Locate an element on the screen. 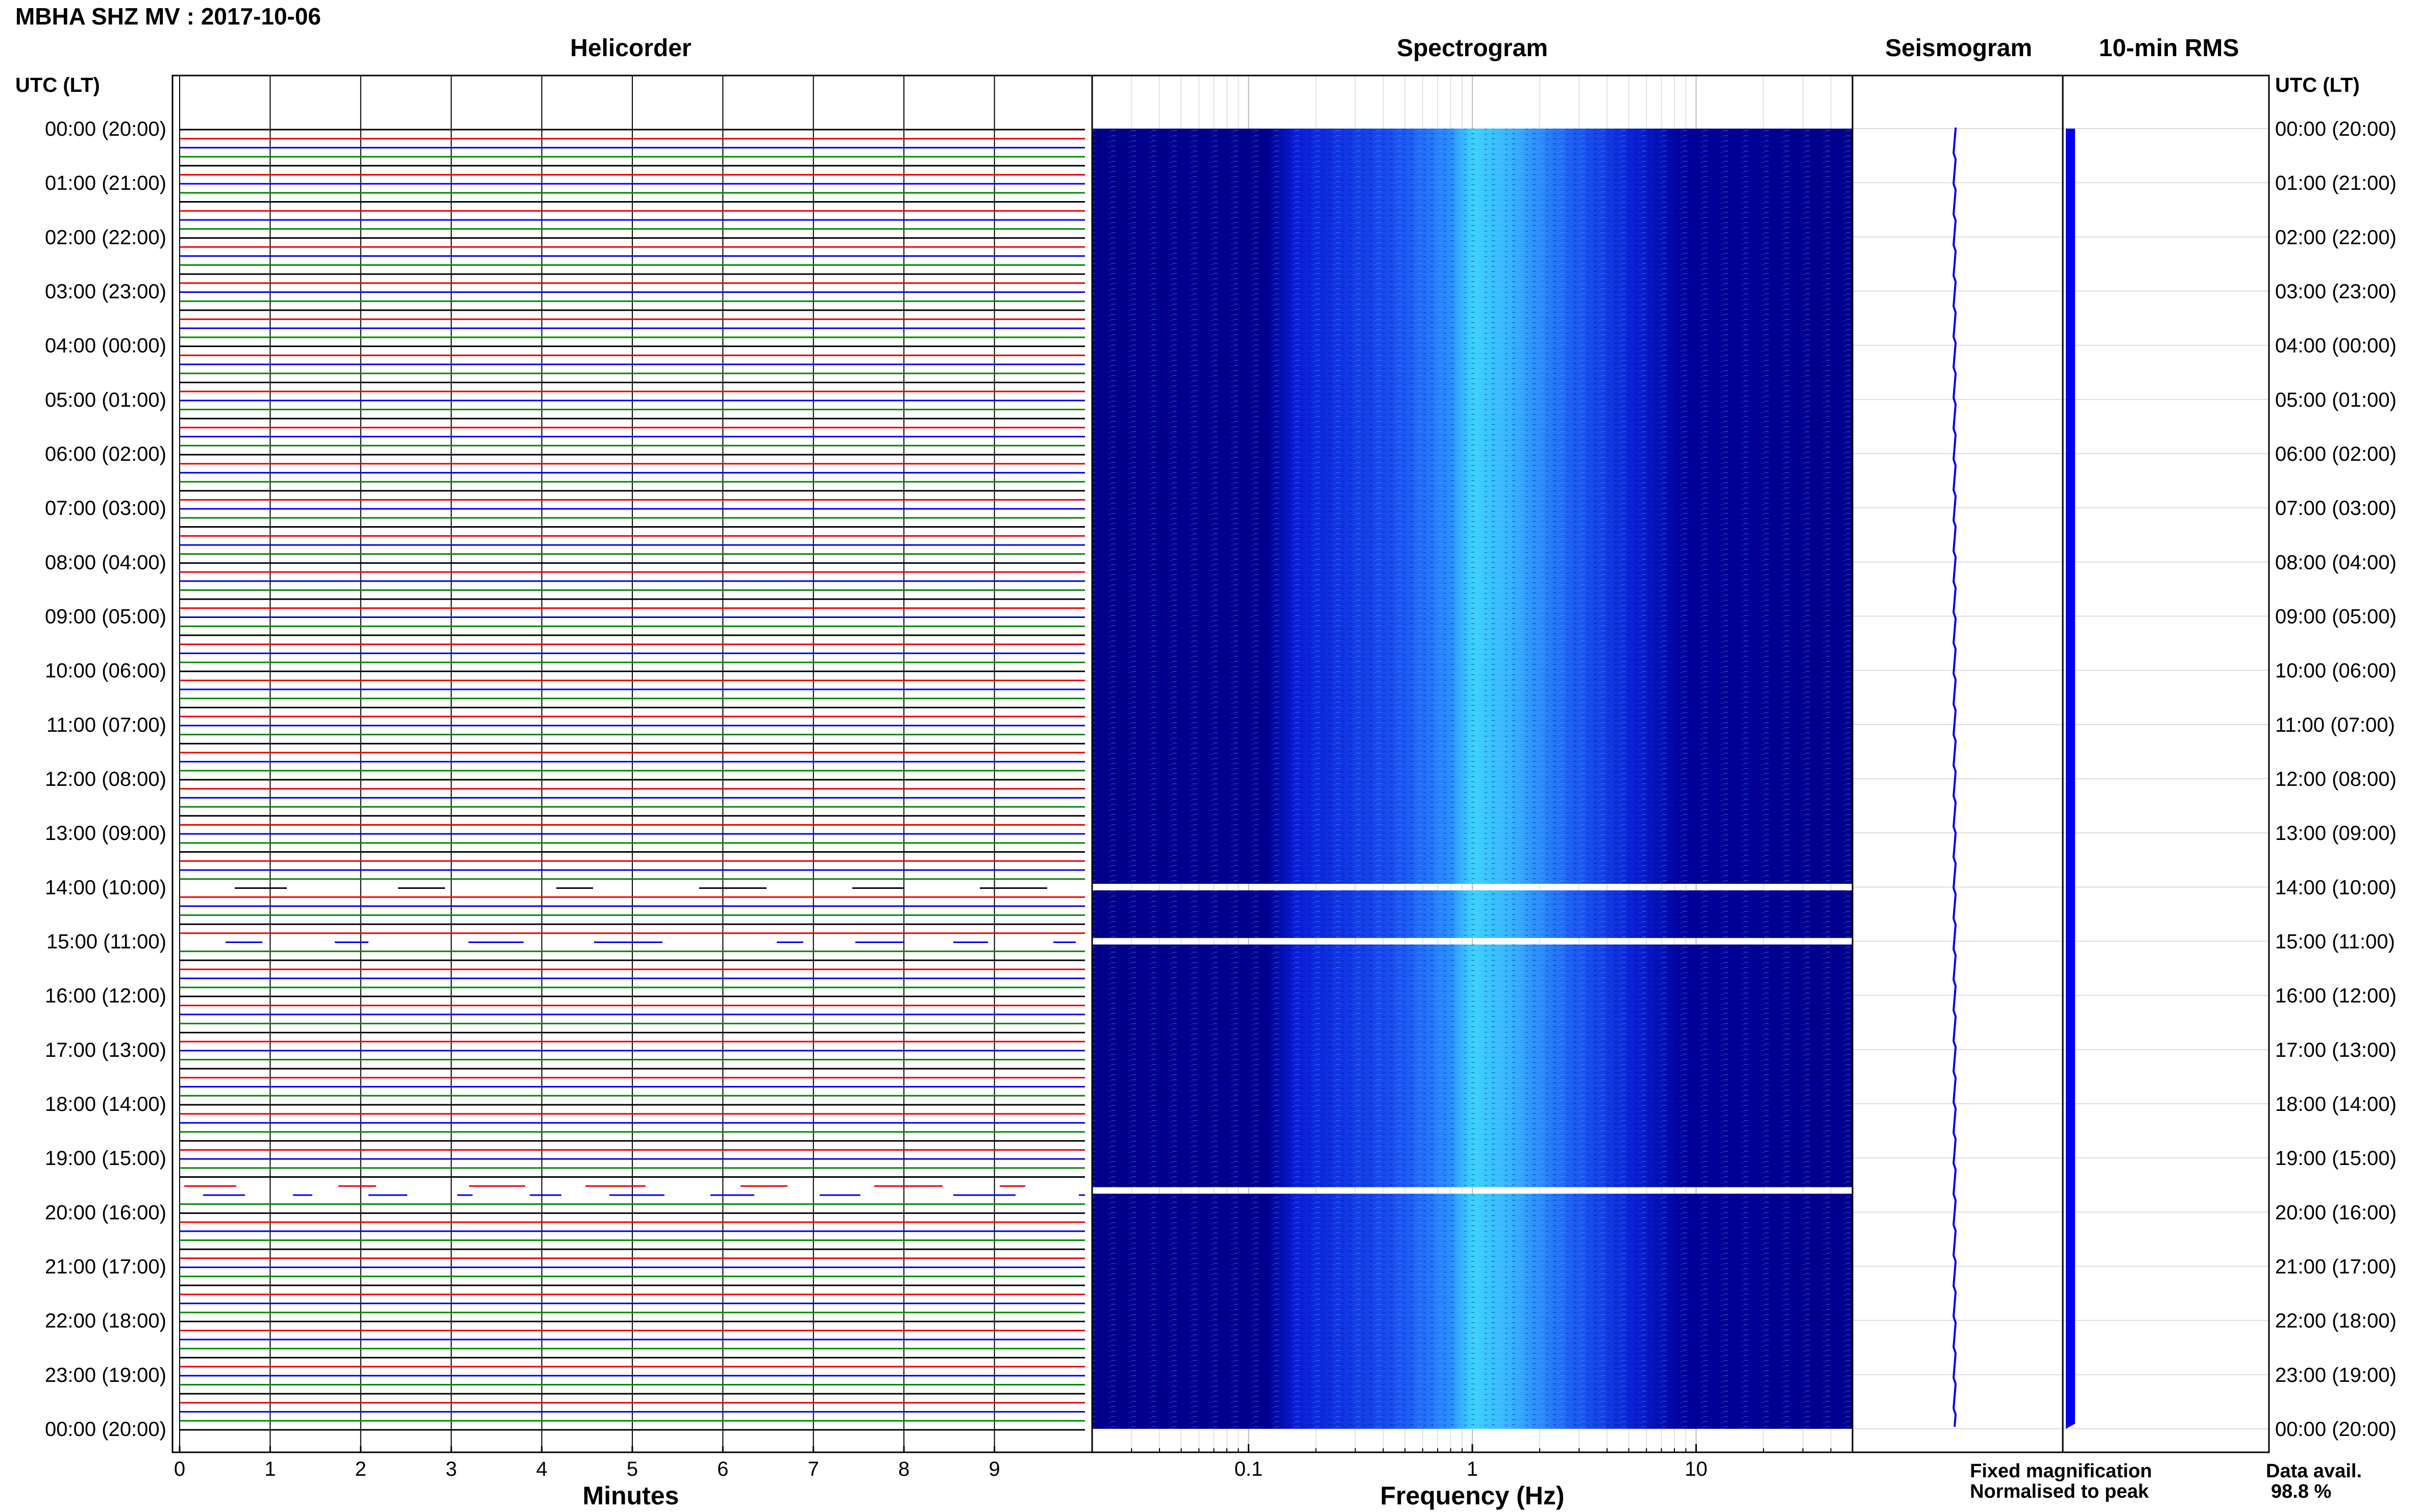  seismogram-grid is located at coordinates (1958, 778).